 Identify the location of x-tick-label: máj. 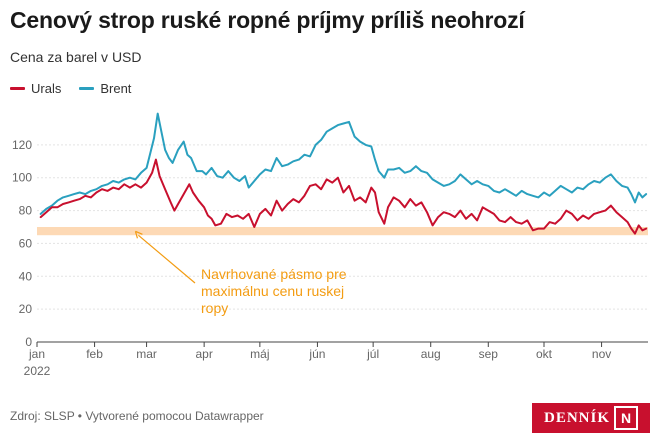
(259, 354).